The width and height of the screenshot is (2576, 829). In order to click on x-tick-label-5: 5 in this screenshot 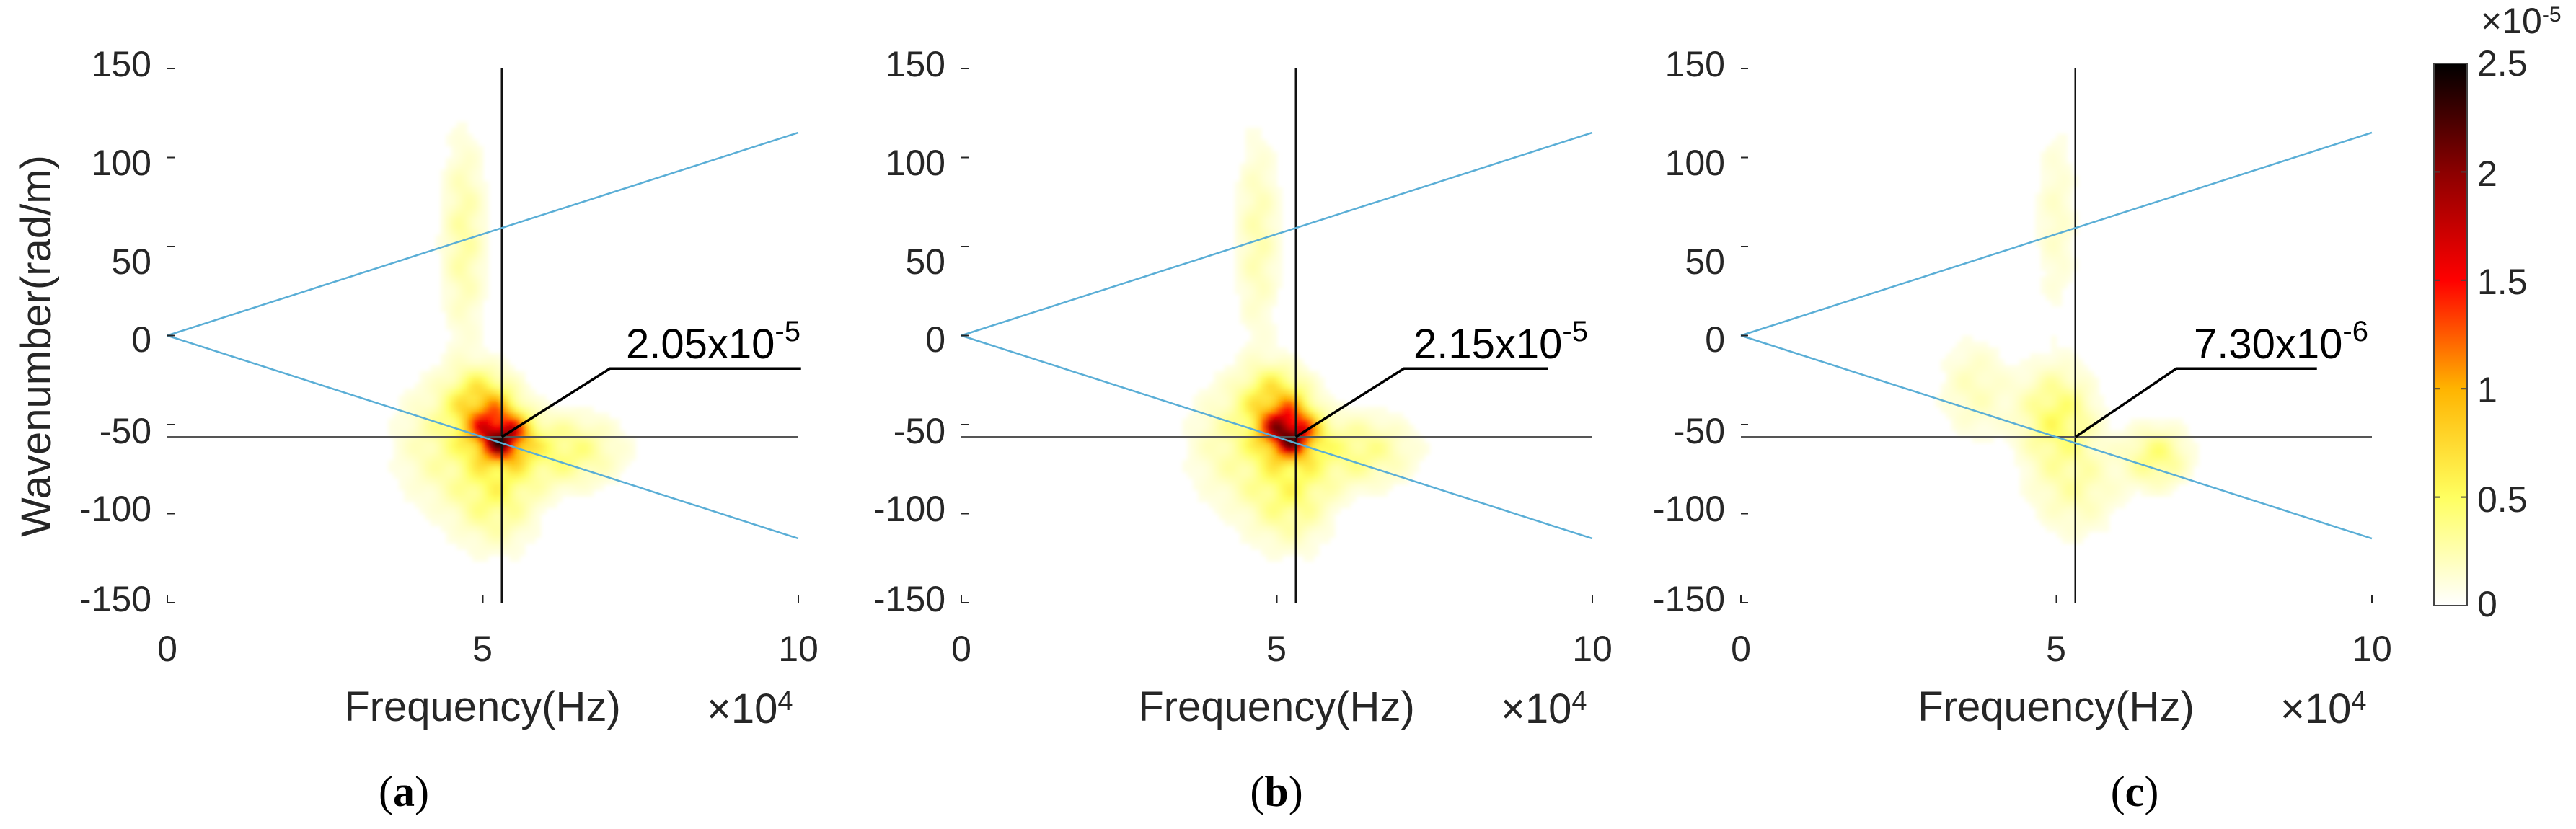, I will do `click(482, 649)`.